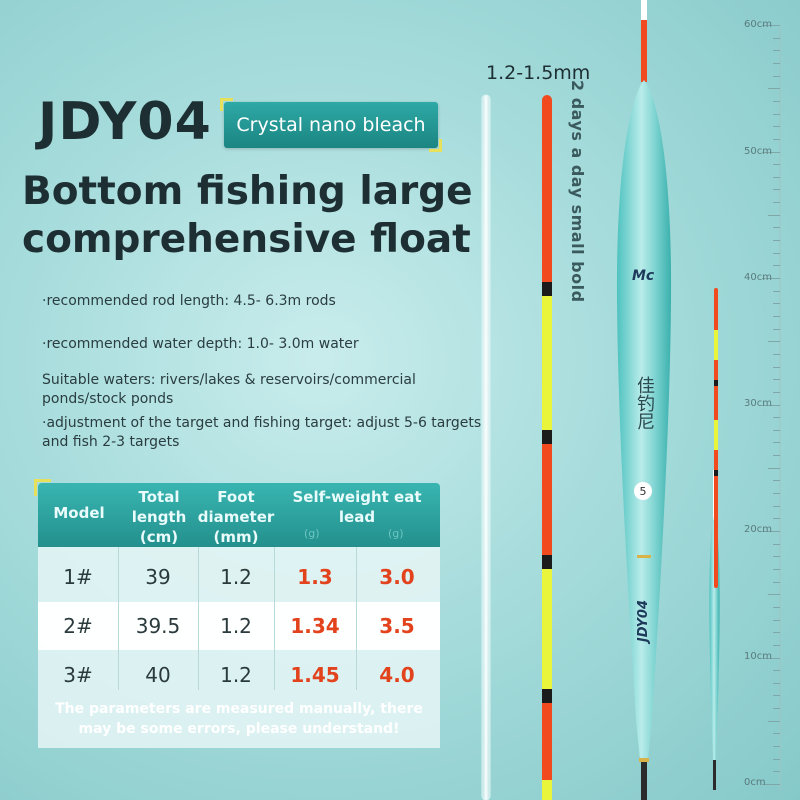 The width and height of the screenshot is (800, 800). Describe the element at coordinates (158, 675) in the screenshot. I see `cell-length: 40` at that location.